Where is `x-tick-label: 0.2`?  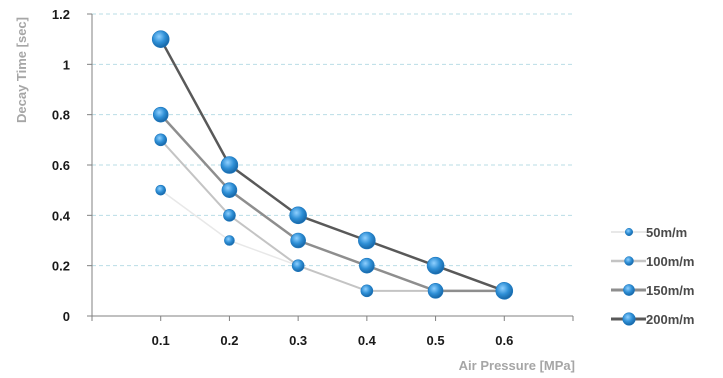 x-tick-label: 0.2 is located at coordinates (229, 340).